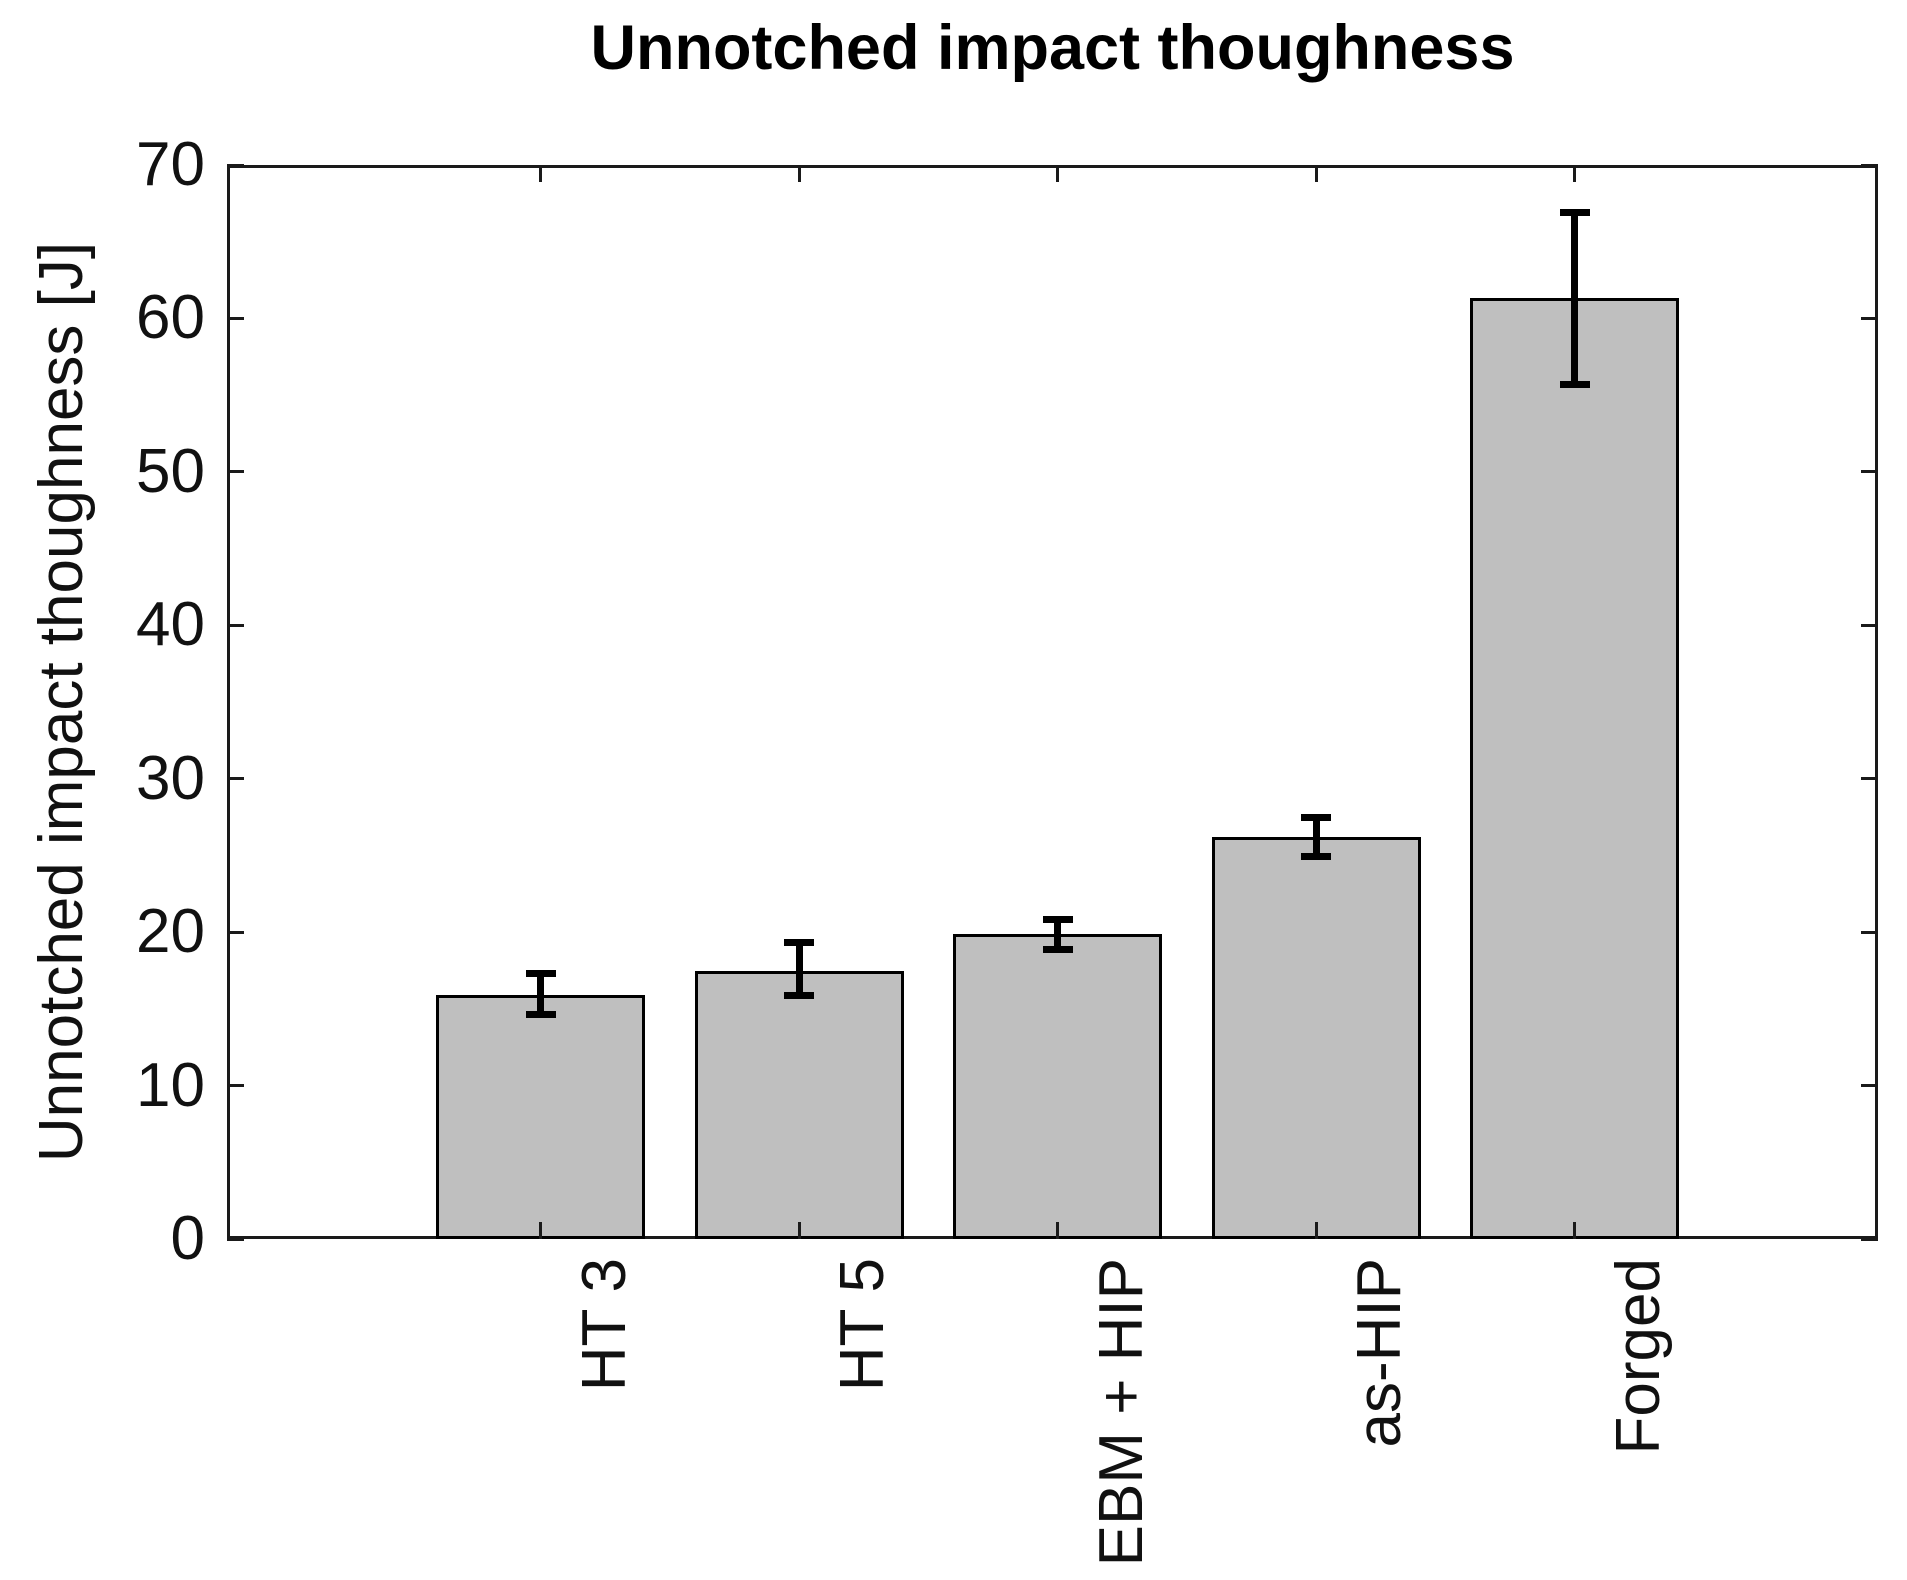 This screenshot has width=1907, height=1580. Describe the element at coordinates (1121, 1412) in the screenshot. I see `x-tick-label: EBM + HIP` at that location.